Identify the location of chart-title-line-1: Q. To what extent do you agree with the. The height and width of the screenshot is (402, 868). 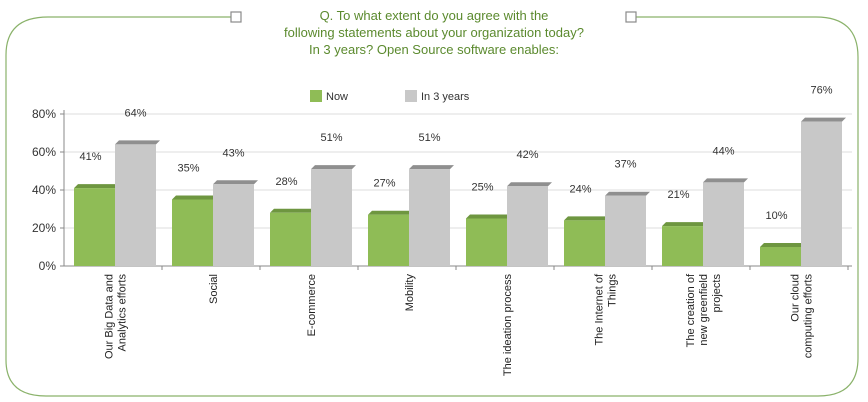
(434, 15).